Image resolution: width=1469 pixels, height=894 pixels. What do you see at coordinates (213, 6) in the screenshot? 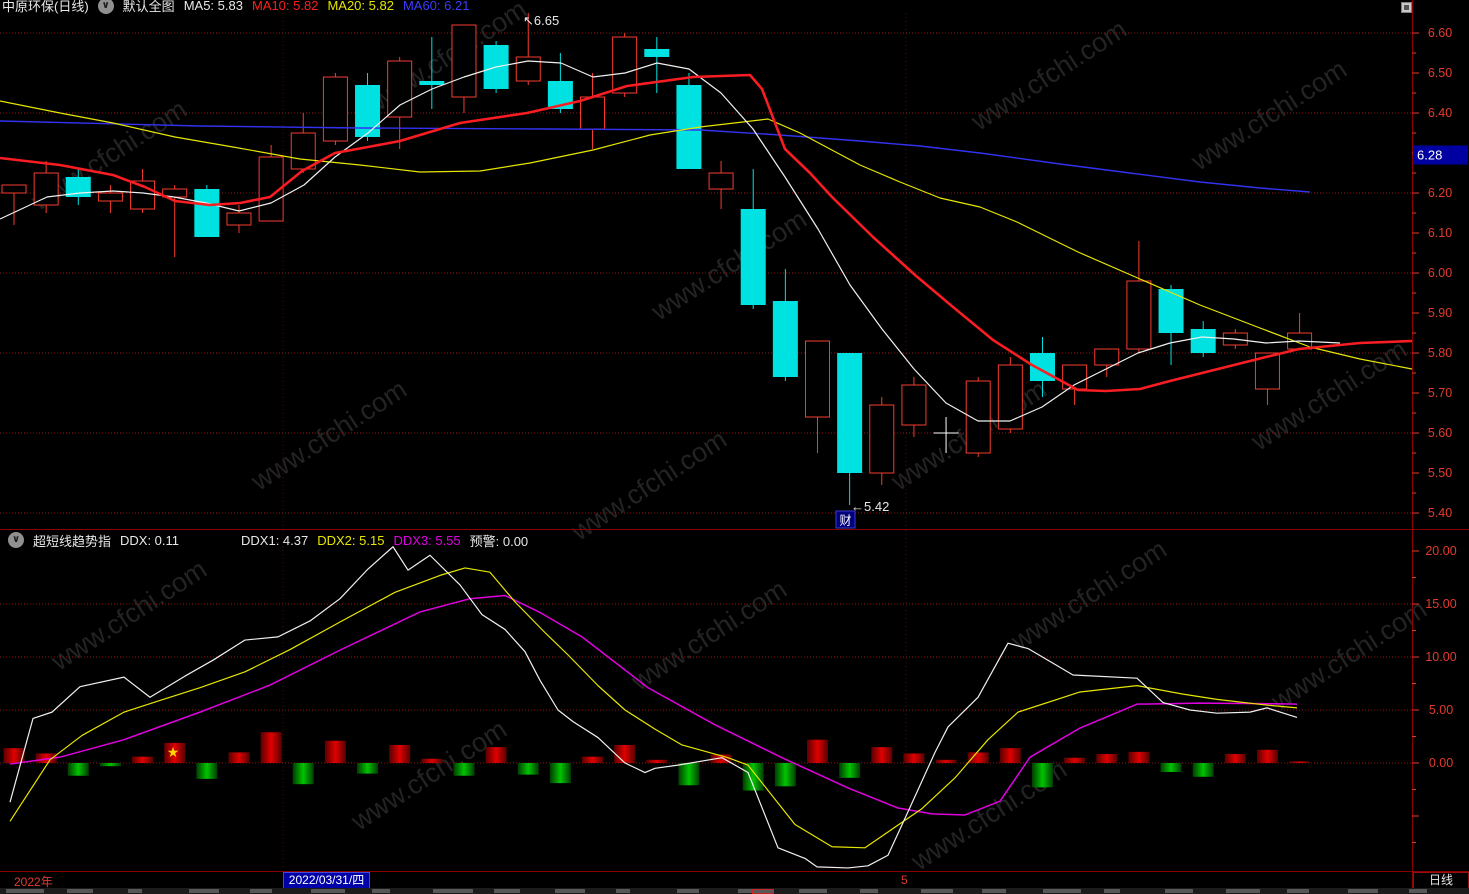
I see `ma5-value: MA5: 5.83` at bounding box center [213, 6].